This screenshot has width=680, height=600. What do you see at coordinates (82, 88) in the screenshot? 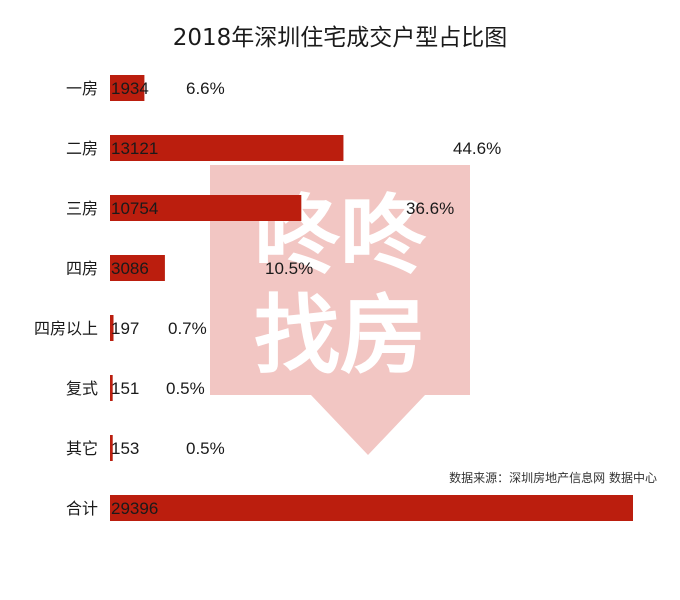
I see `category-label: 一房` at bounding box center [82, 88].